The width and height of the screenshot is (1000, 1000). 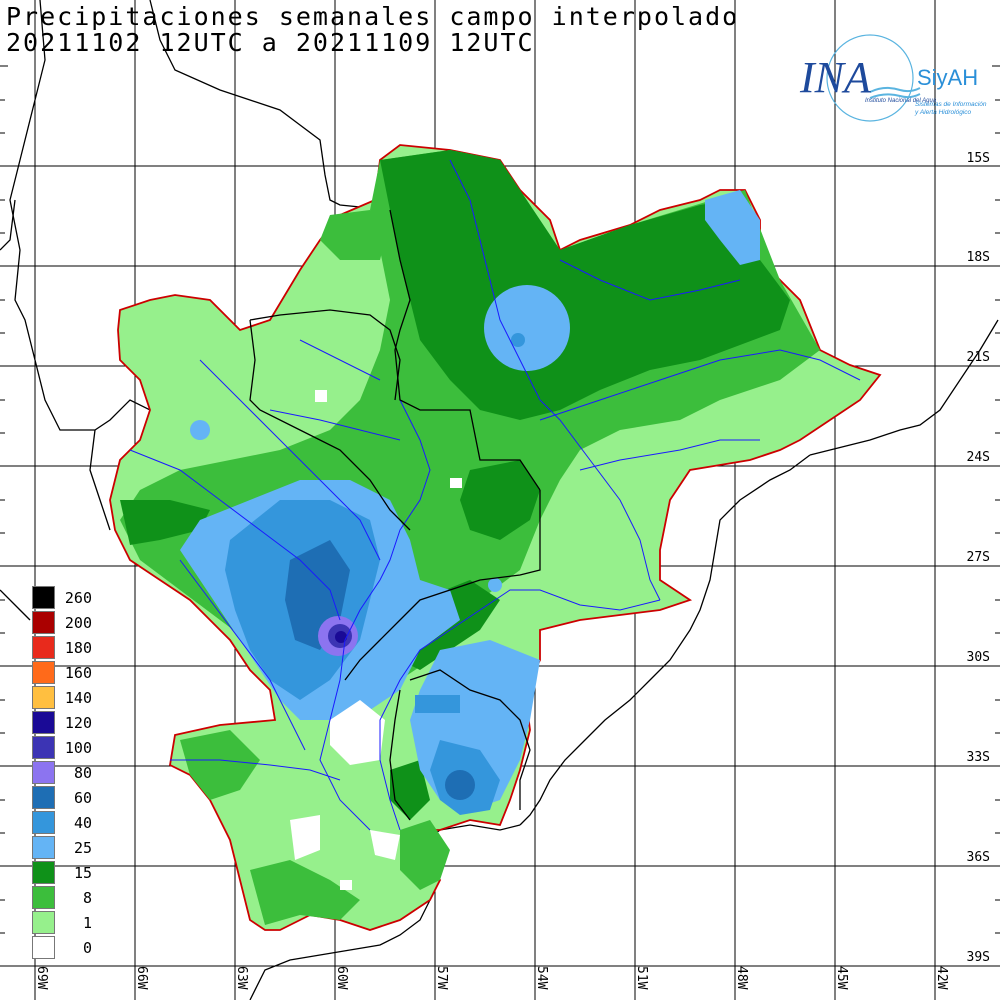 What do you see at coordinates (87, 948) in the screenshot?
I see `legend-value-0: 0` at bounding box center [87, 948].